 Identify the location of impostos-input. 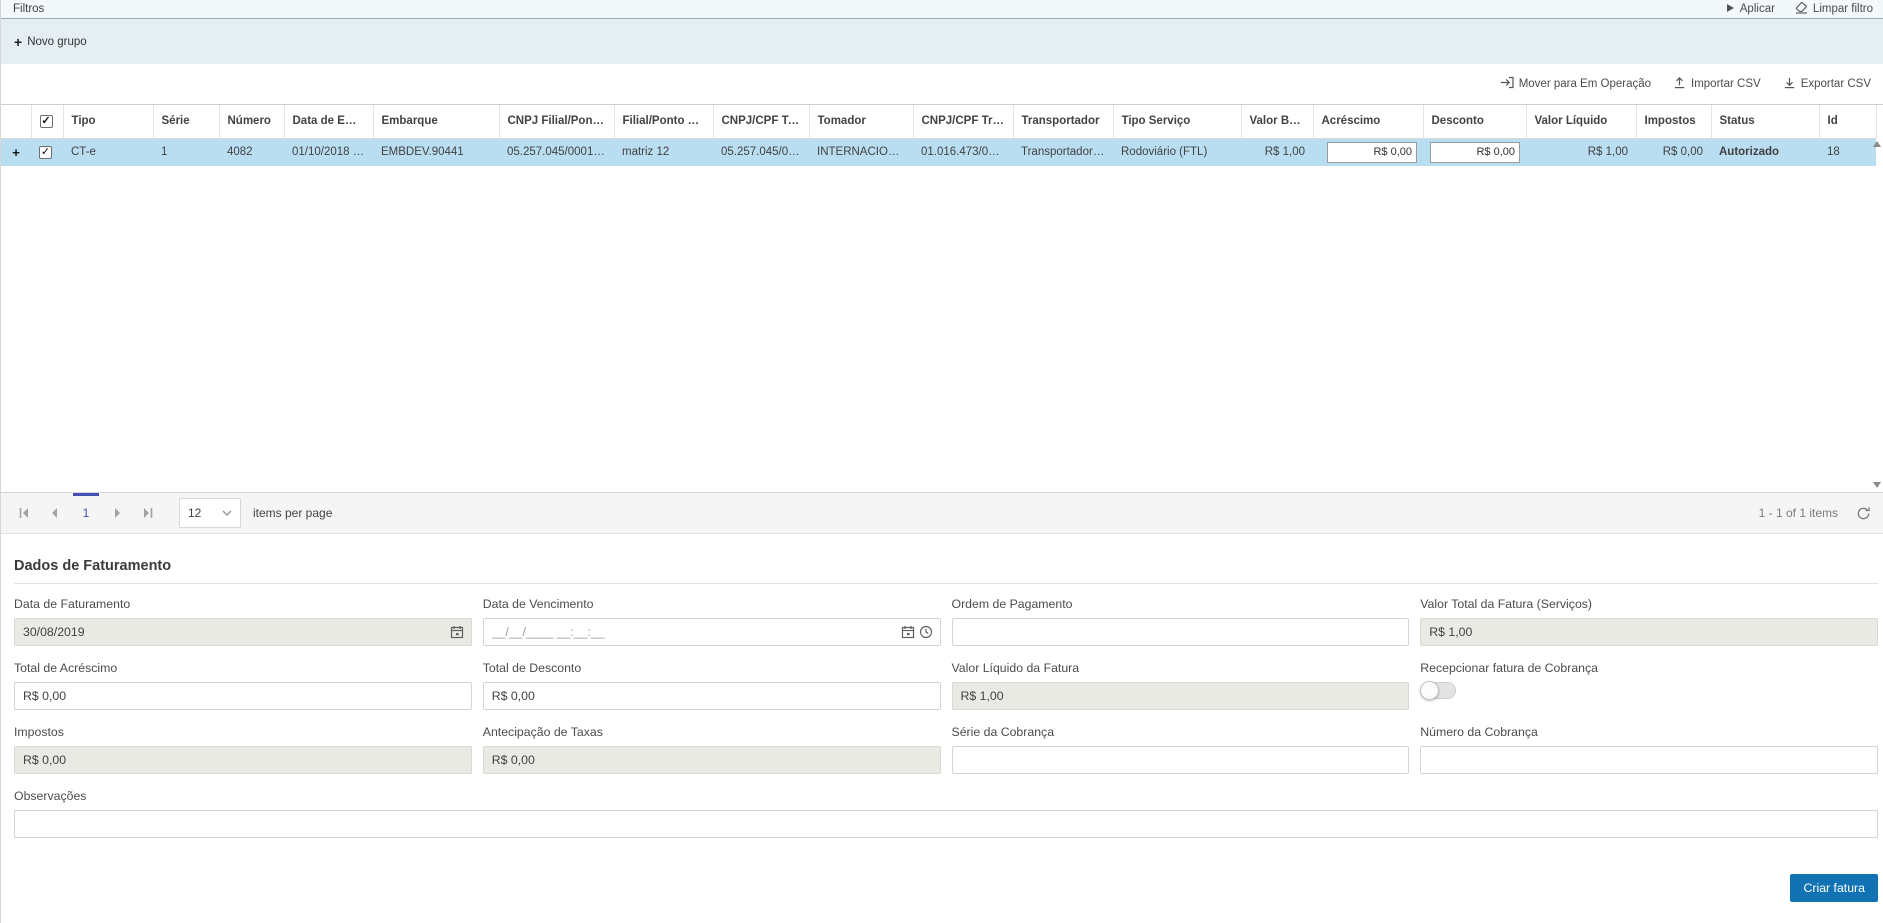
(243, 760).